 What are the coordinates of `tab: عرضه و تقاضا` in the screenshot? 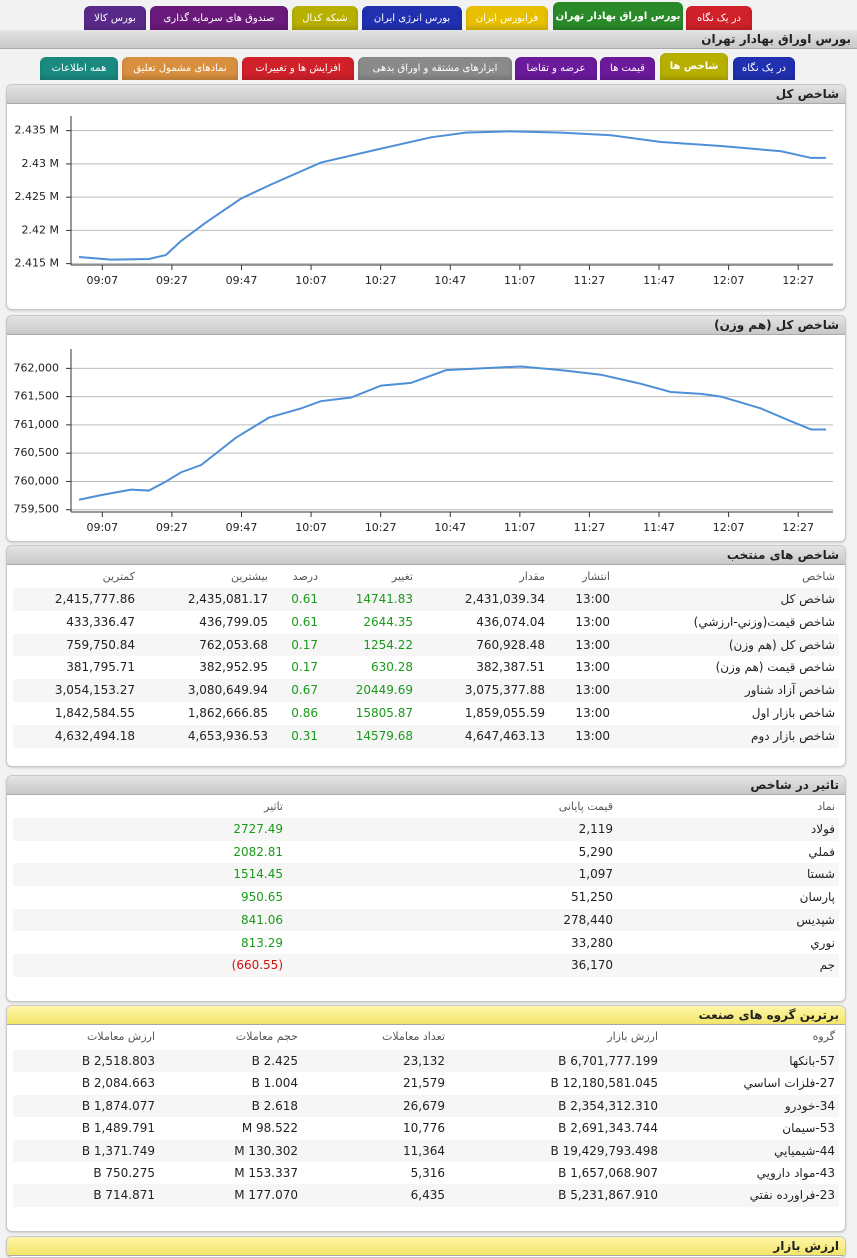 It's located at (556, 68).